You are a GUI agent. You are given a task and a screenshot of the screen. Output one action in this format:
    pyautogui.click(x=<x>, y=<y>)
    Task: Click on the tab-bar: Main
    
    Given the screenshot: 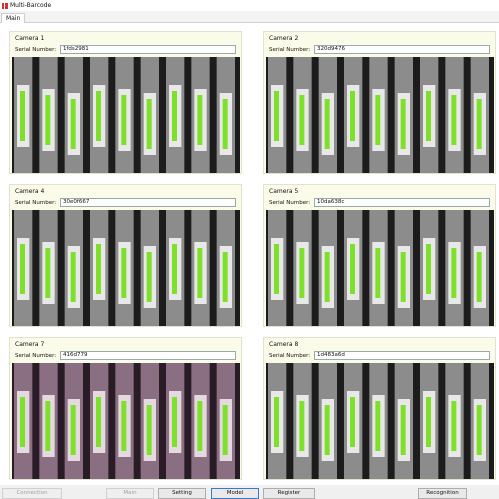 What is the action you would take?
    pyautogui.click(x=249, y=17)
    